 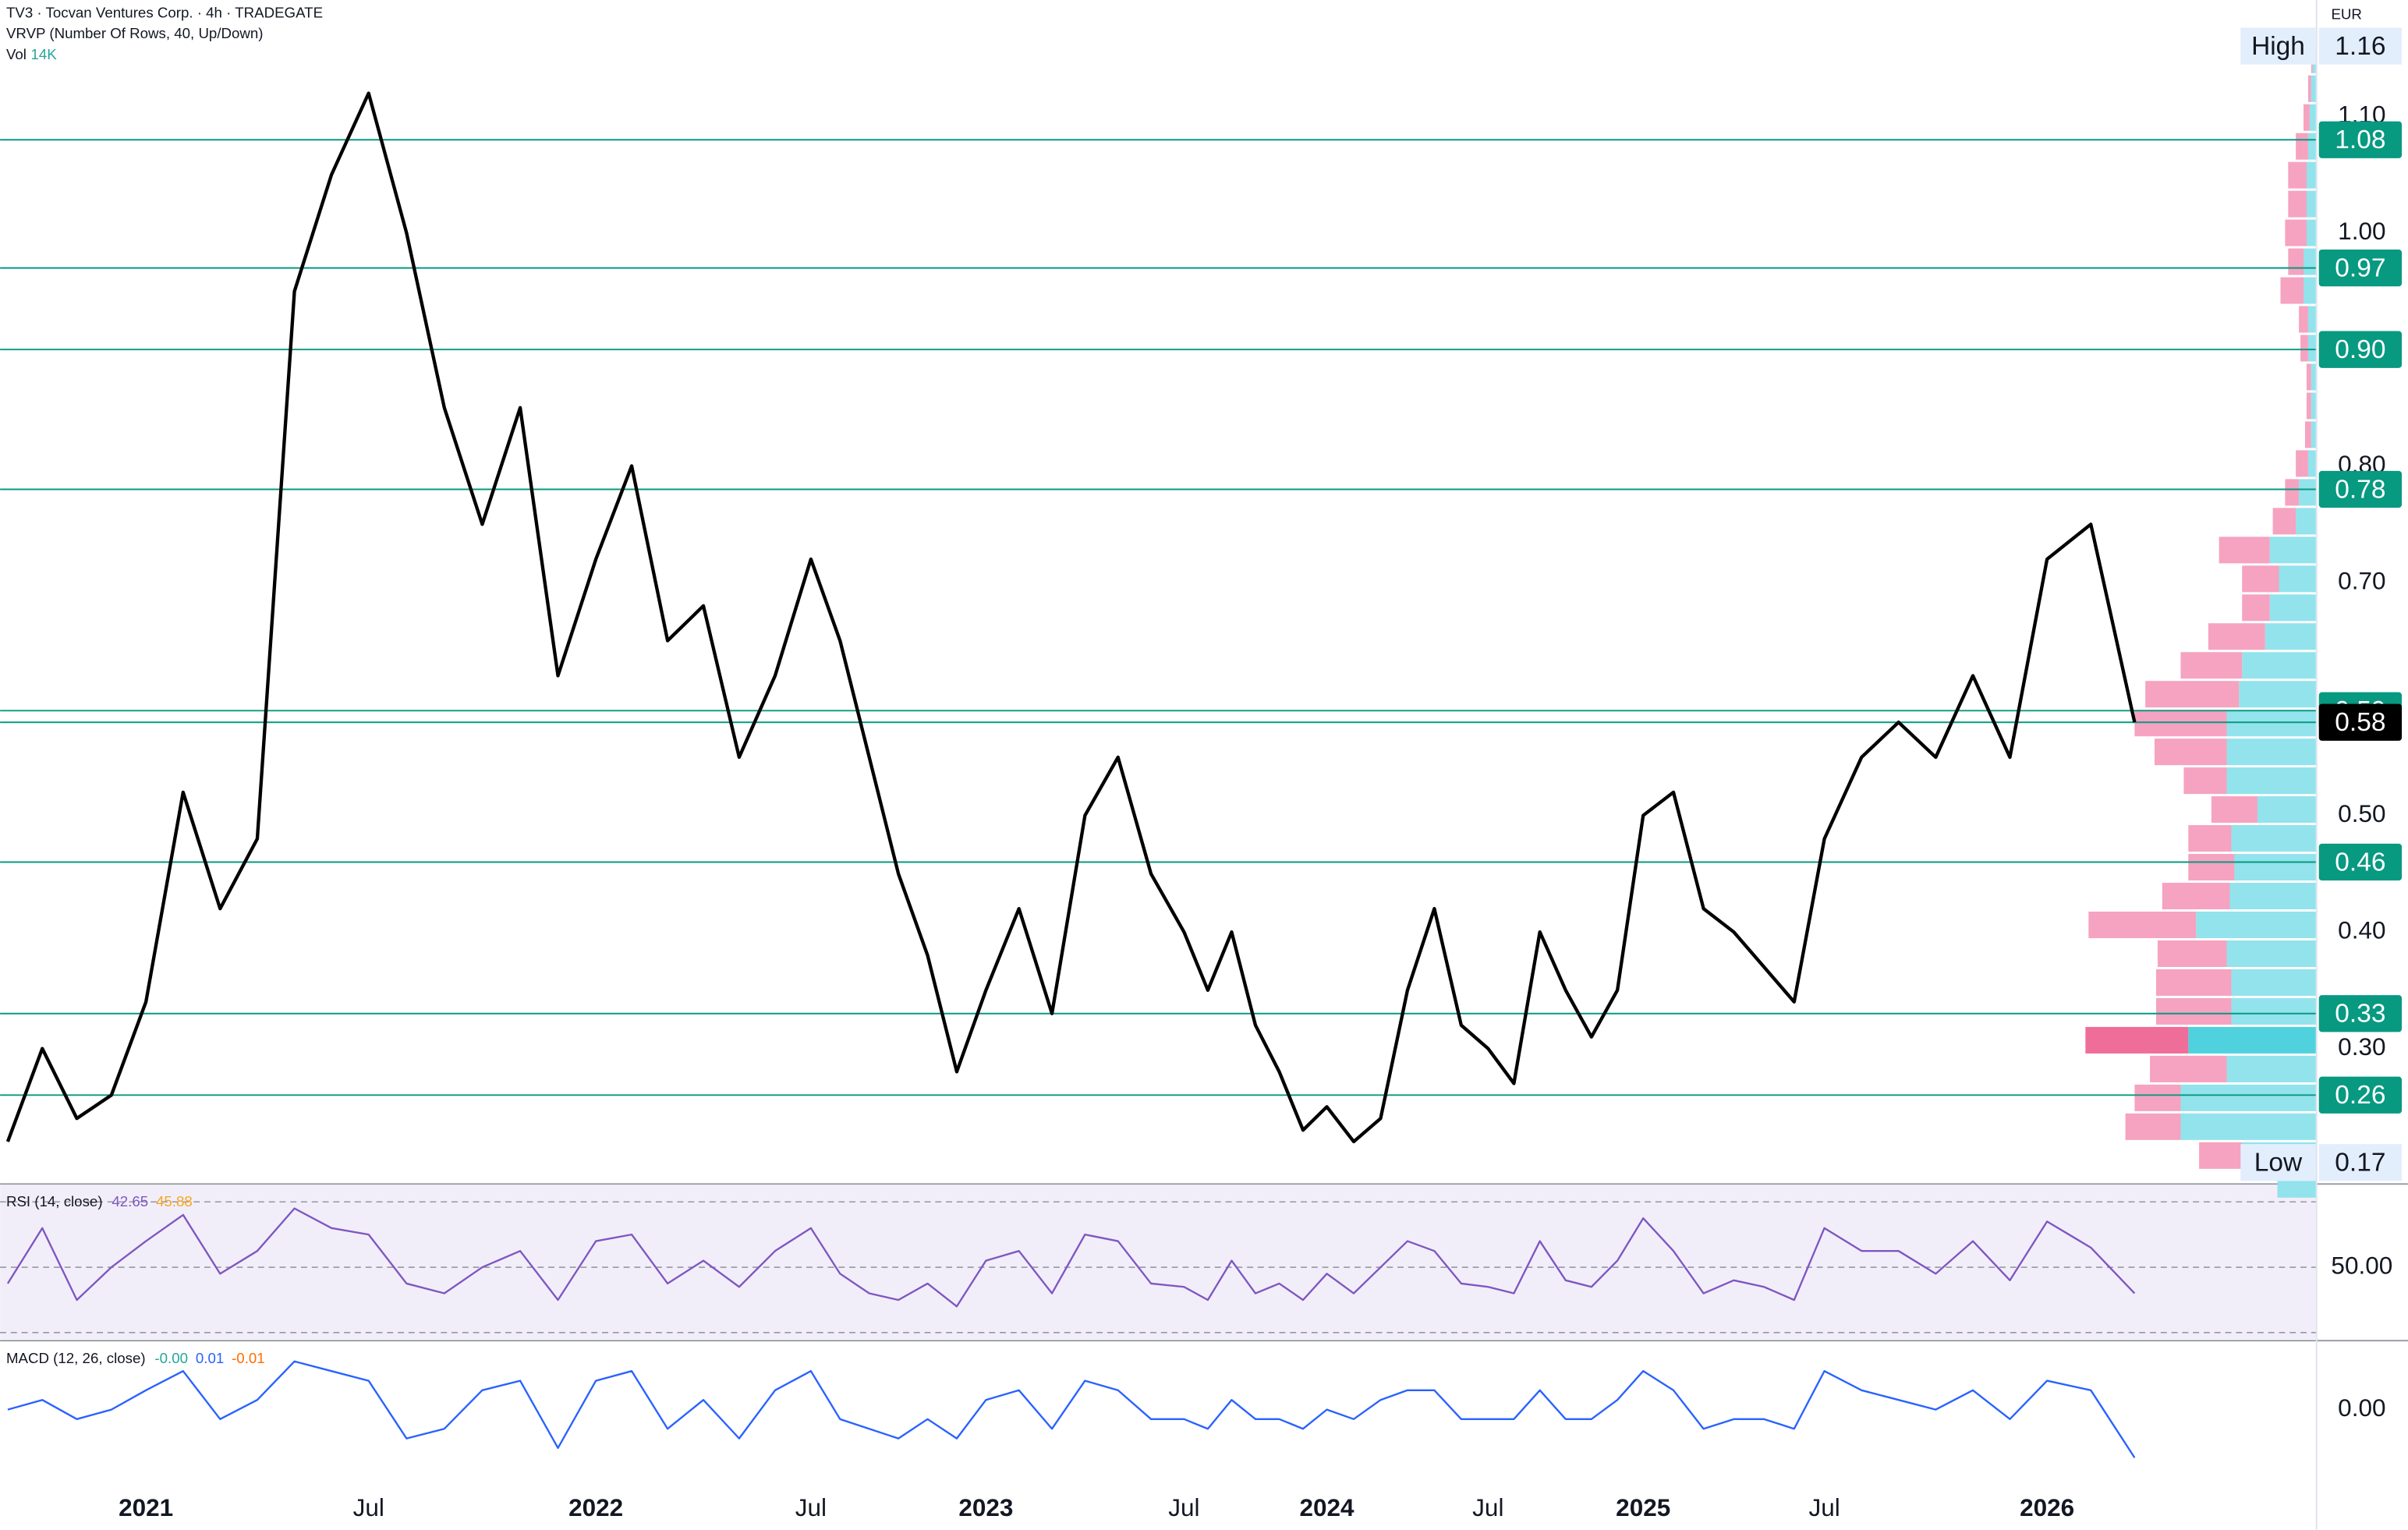 What do you see at coordinates (2360, 46) in the screenshot?
I see `high-value-box` at bounding box center [2360, 46].